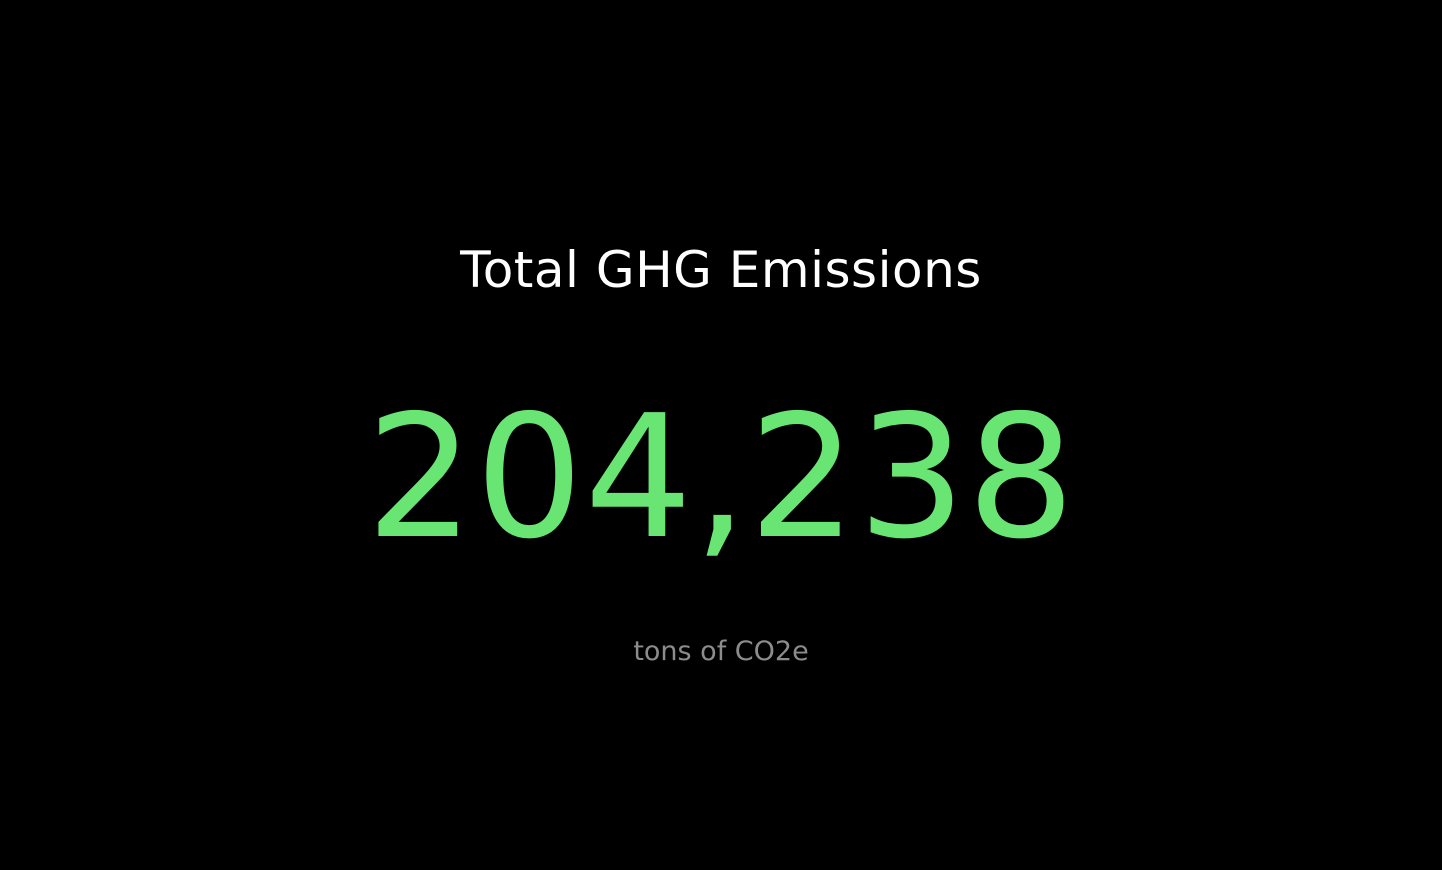  What do you see at coordinates (721, 651) in the screenshot?
I see `metric-unit: tons of CO2e` at bounding box center [721, 651].